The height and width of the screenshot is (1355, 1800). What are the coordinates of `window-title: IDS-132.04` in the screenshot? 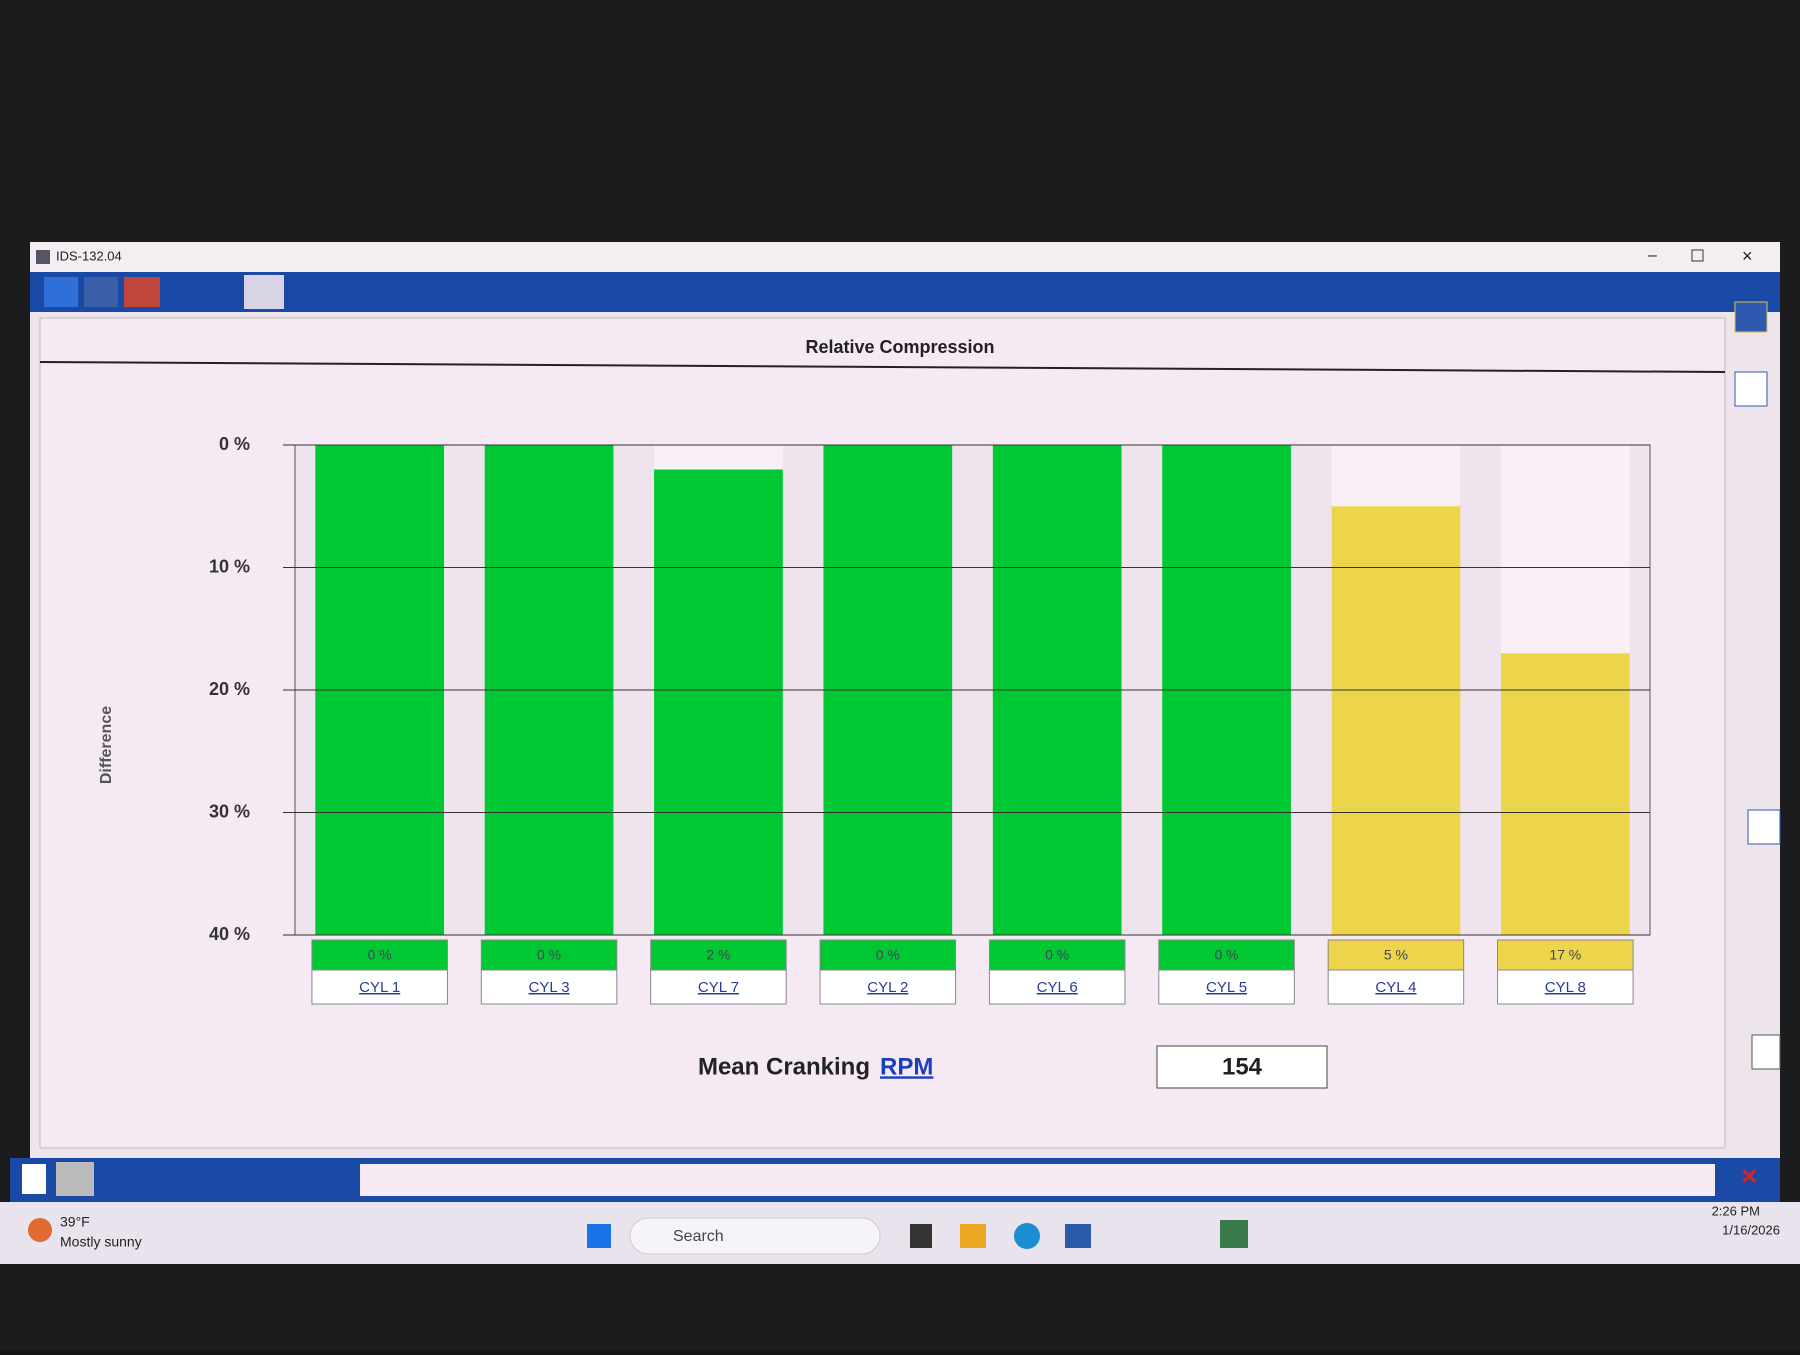 It's located at (89, 255).